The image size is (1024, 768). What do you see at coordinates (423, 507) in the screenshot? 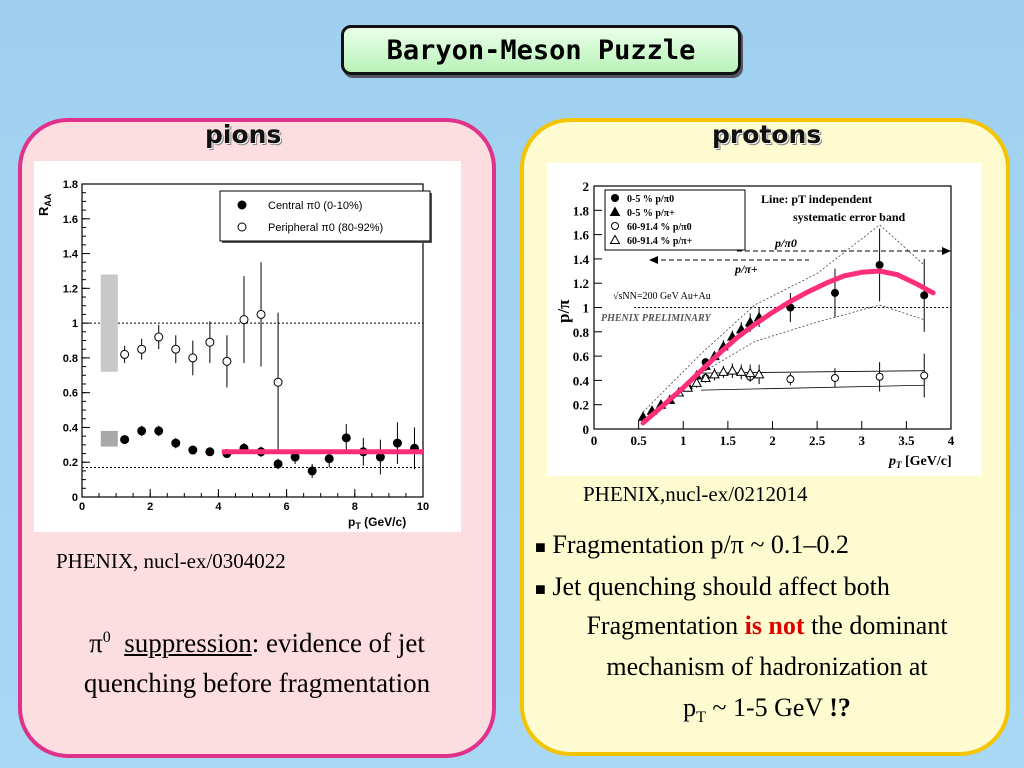
I see `x-tick-label: 10` at bounding box center [423, 507].